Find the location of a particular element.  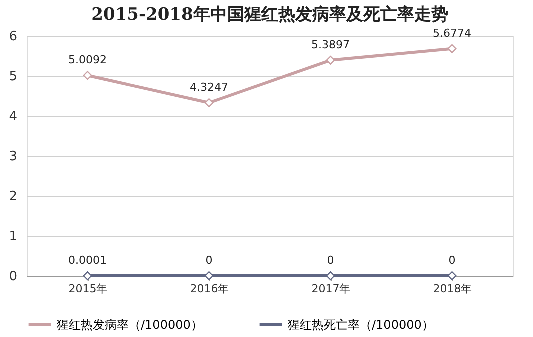

x-tick-label: 2017年 is located at coordinates (331, 289).